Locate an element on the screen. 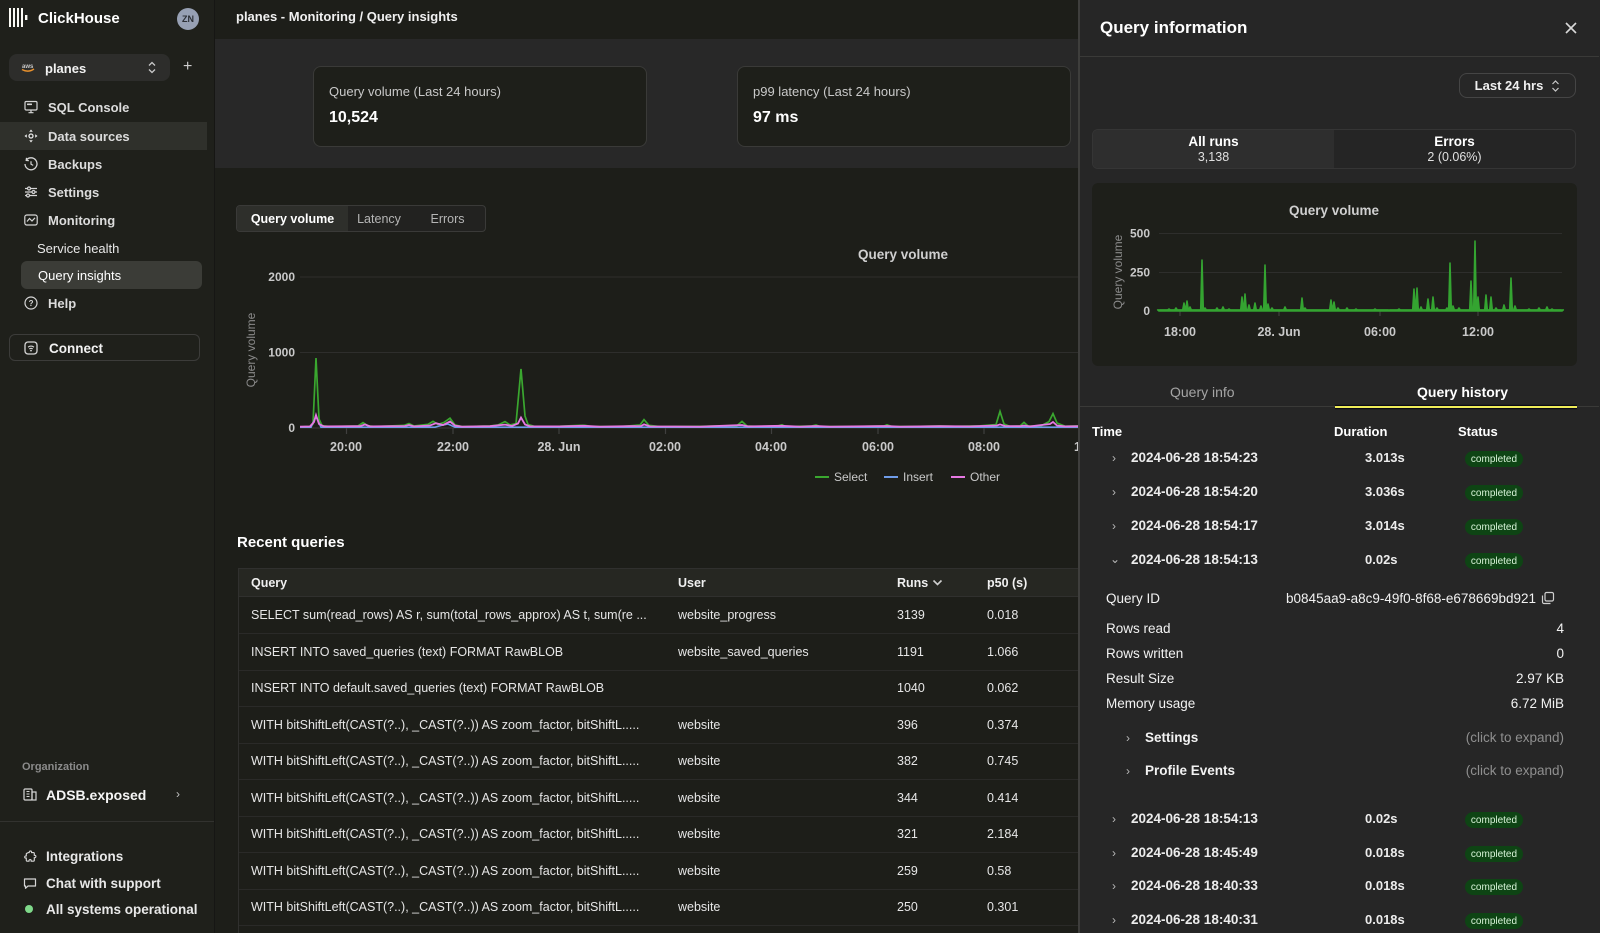 Image resolution: width=1600 pixels, height=933 pixels. svg-text: 2000 is located at coordinates (281, 277).